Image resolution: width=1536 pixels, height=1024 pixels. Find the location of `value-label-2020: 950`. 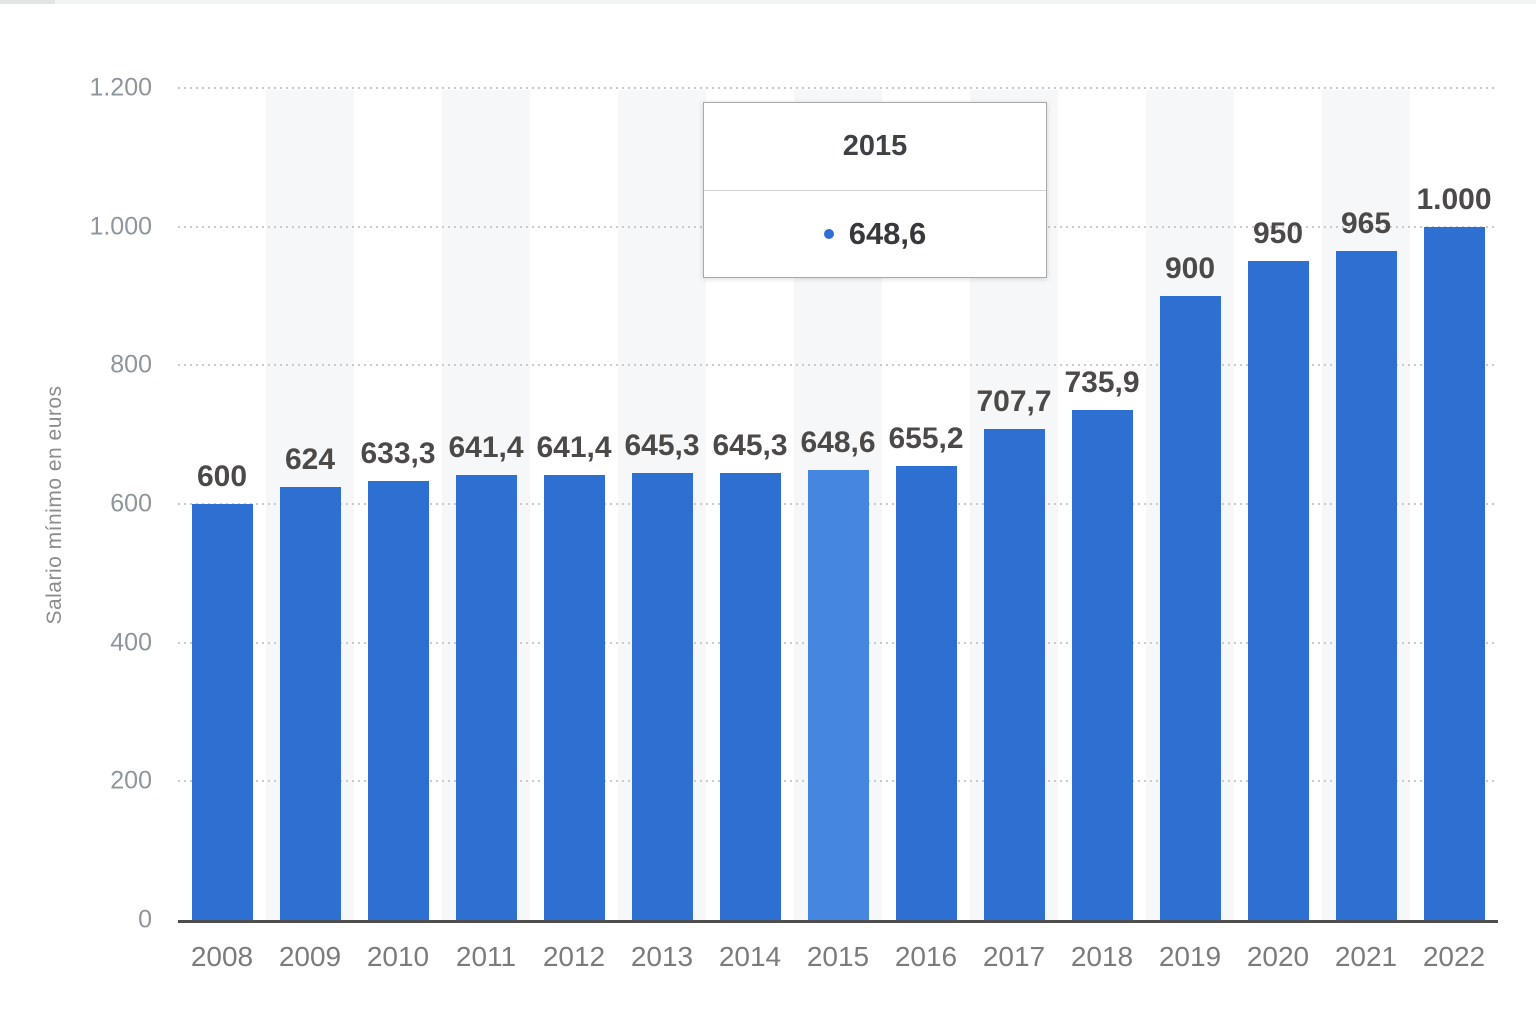

value-label-2020: 950 is located at coordinates (1278, 234).